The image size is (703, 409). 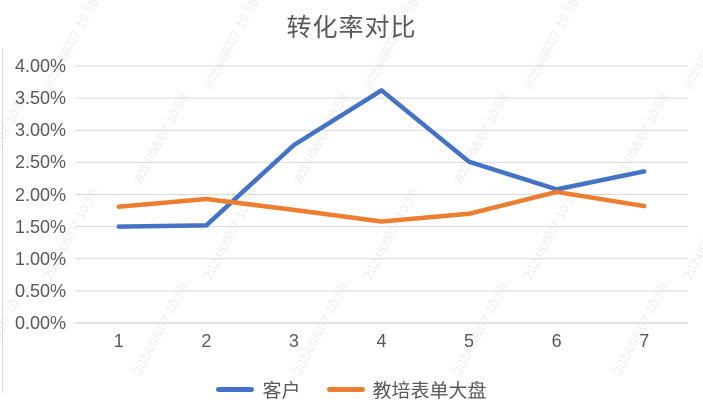 What do you see at coordinates (2, 220) in the screenshot?
I see `chart-left-border` at bounding box center [2, 220].